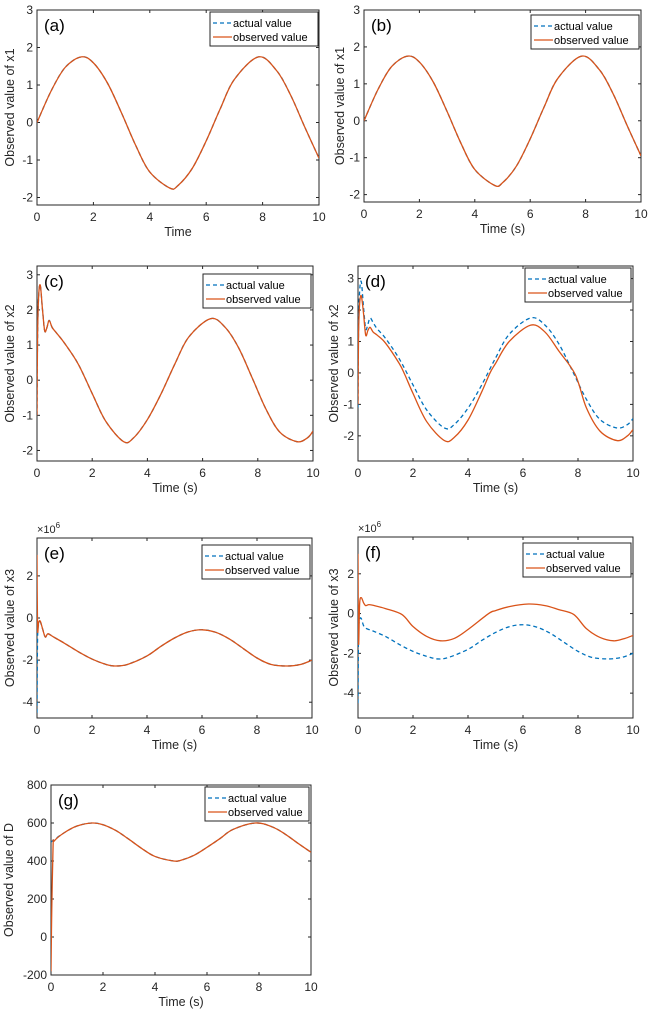  Describe the element at coordinates (379, 524) in the screenshot. I see `exponent-power: 6` at that location.